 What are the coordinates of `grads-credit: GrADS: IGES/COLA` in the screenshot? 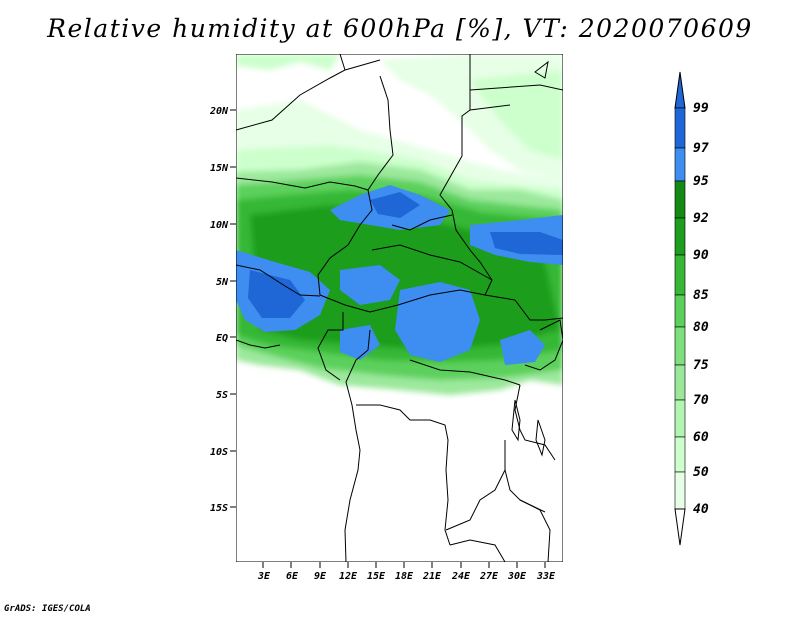 It's located at (47, 609).